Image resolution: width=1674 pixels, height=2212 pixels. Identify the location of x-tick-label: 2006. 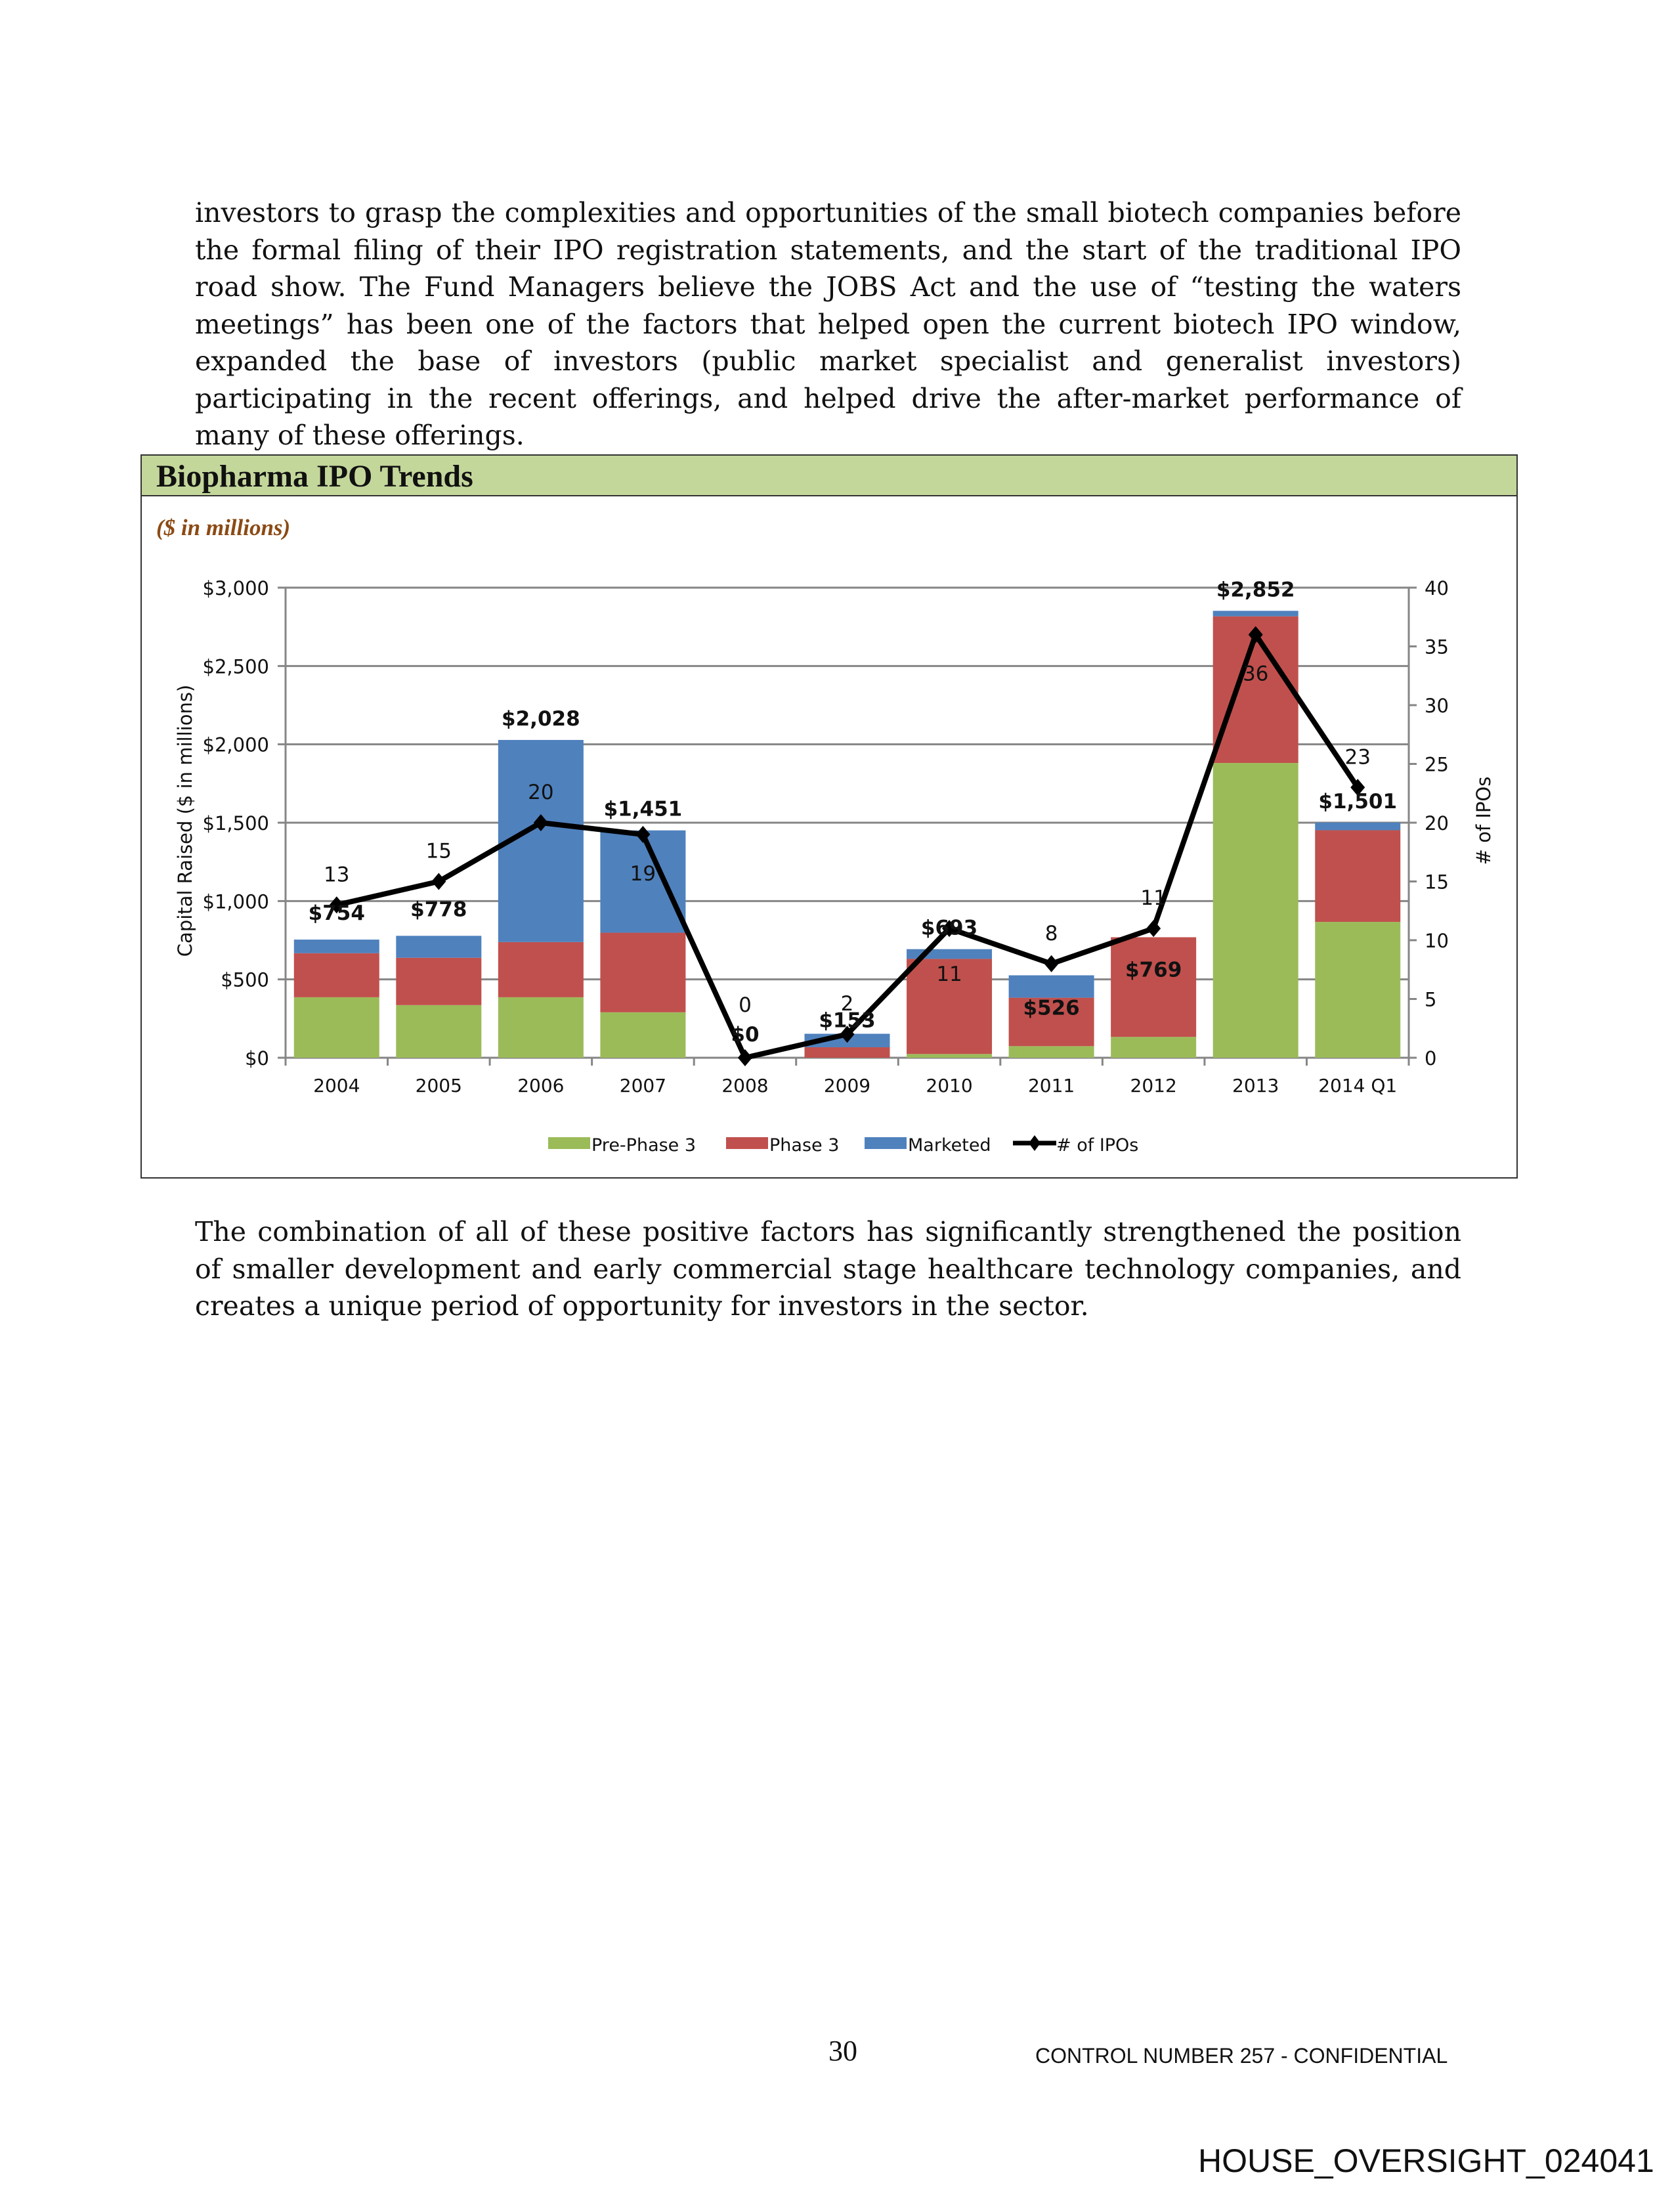
(540, 1085).